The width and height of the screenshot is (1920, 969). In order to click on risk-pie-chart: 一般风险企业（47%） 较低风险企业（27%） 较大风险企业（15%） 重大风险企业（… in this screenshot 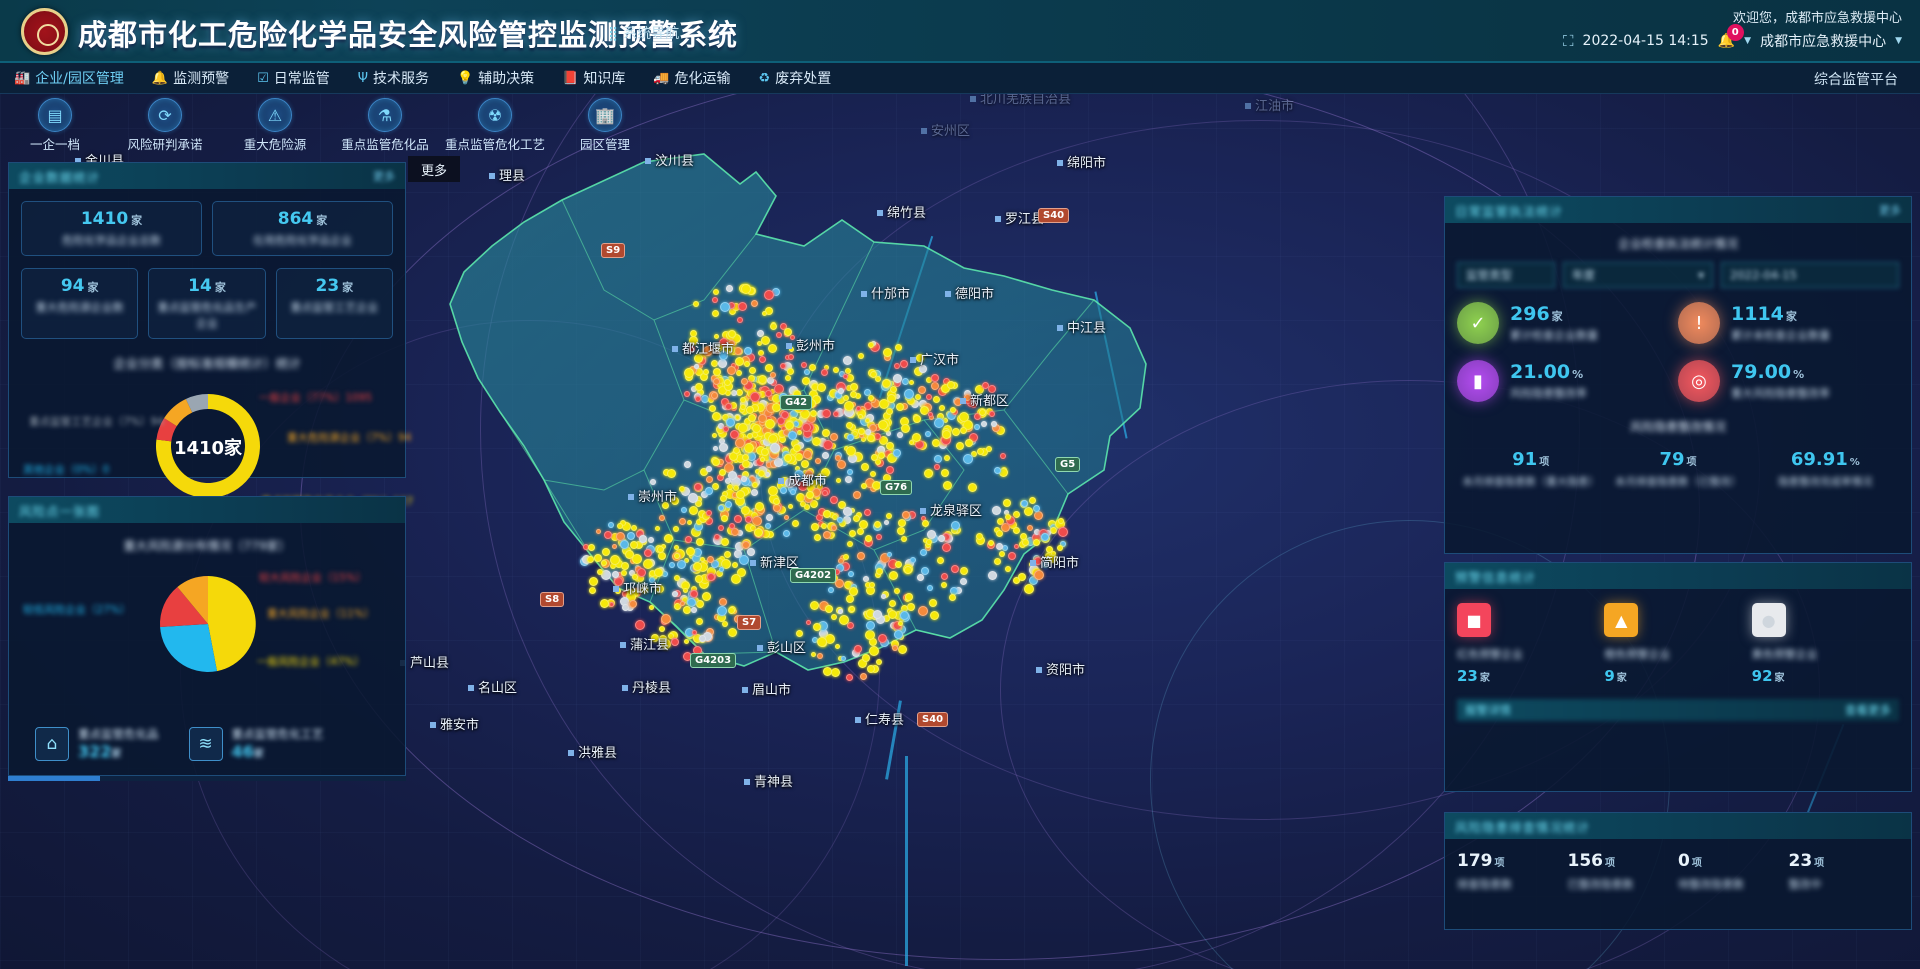, I will do `click(207, 624)`.